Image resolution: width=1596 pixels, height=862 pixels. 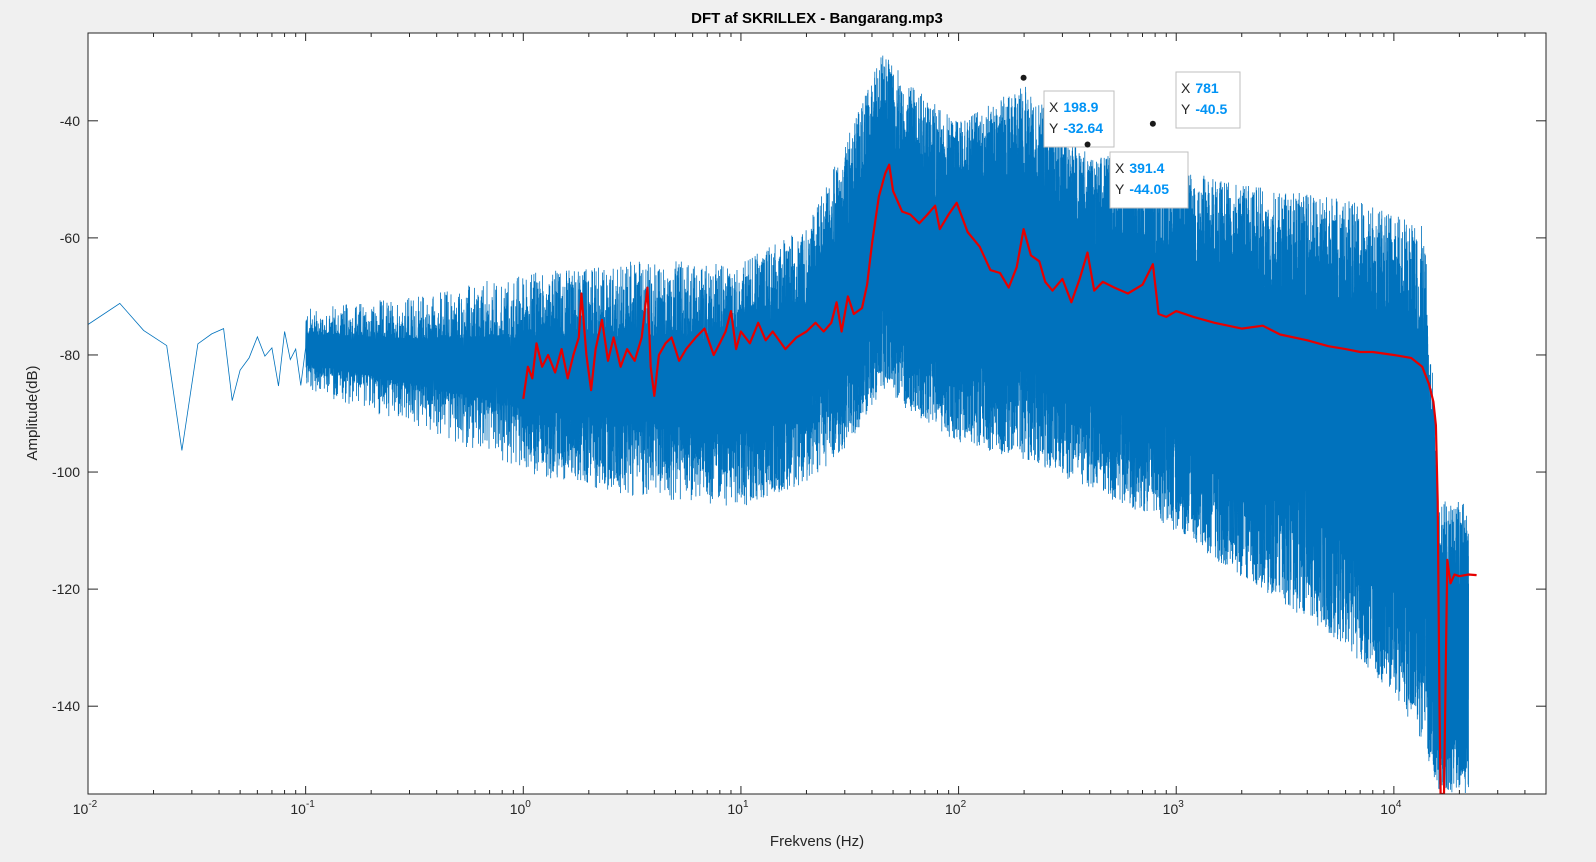 I want to click on datatip-x-row: X 391.4, so click(x=1140, y=168).